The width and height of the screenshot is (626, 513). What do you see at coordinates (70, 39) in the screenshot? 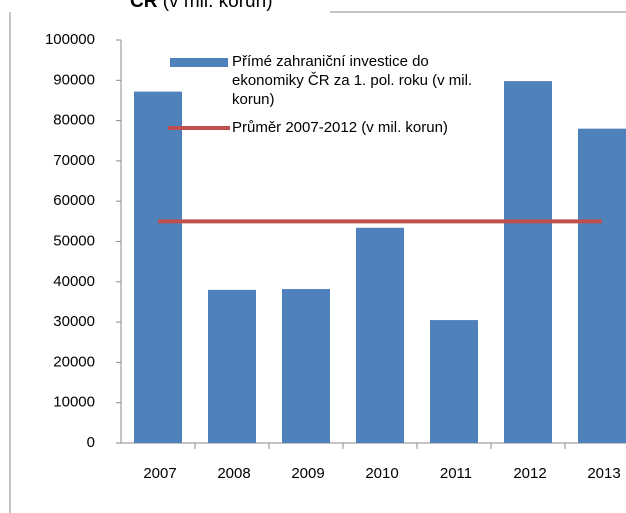
I see `y-tick-label: 100000` at bounding box center [70, 39].